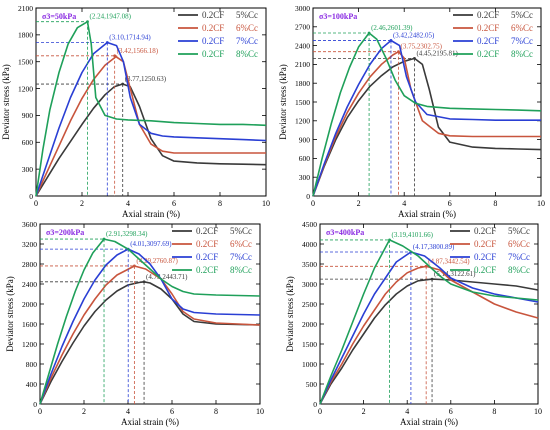 Image resolution: width=550 pixels, height=430 pixels. Describe the element at coordinates (6, 101) in the screenshot. I see `y-axis-label: Deviator stress (kPa)` at that location.